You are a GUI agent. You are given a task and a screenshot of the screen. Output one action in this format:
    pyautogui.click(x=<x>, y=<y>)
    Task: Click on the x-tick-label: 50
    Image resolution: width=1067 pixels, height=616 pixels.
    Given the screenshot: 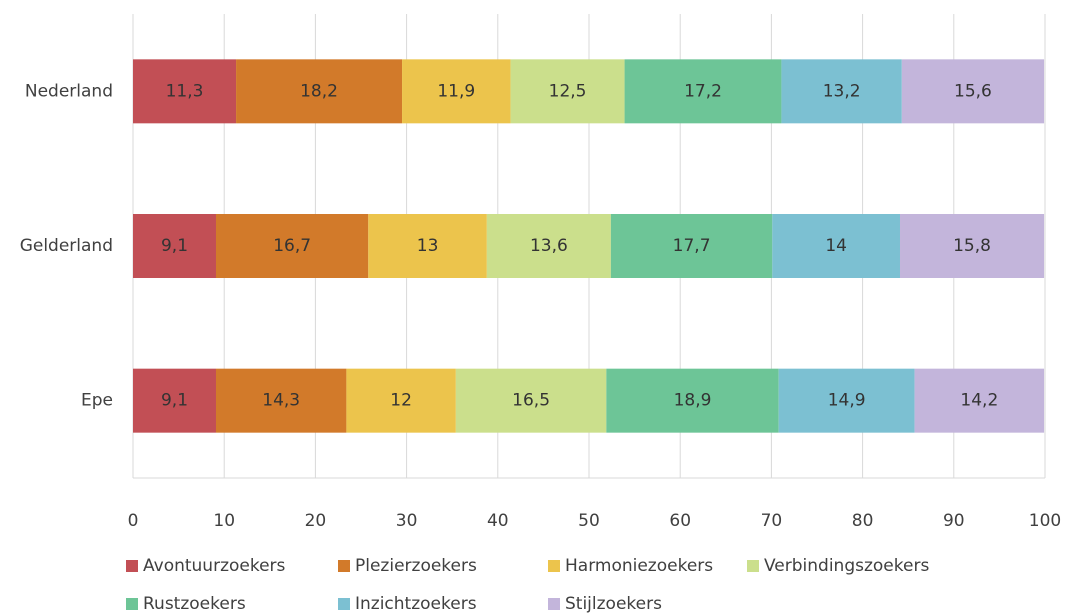 What is the action you would take?
    pyautogui.click(x=589, y=521)
    